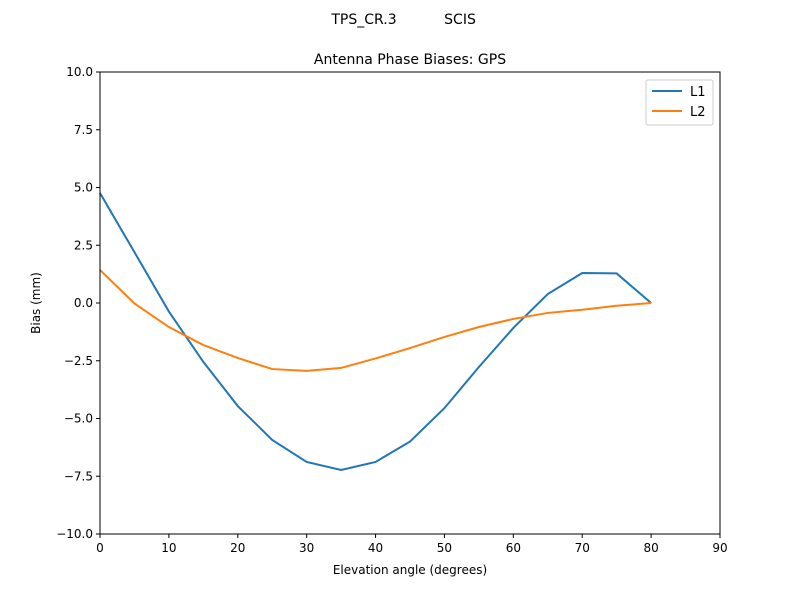  What do you see at coordinates (698, 92) in the screenshot?
I see `legend-label-l1: L1` at bounding box center [698, 92].